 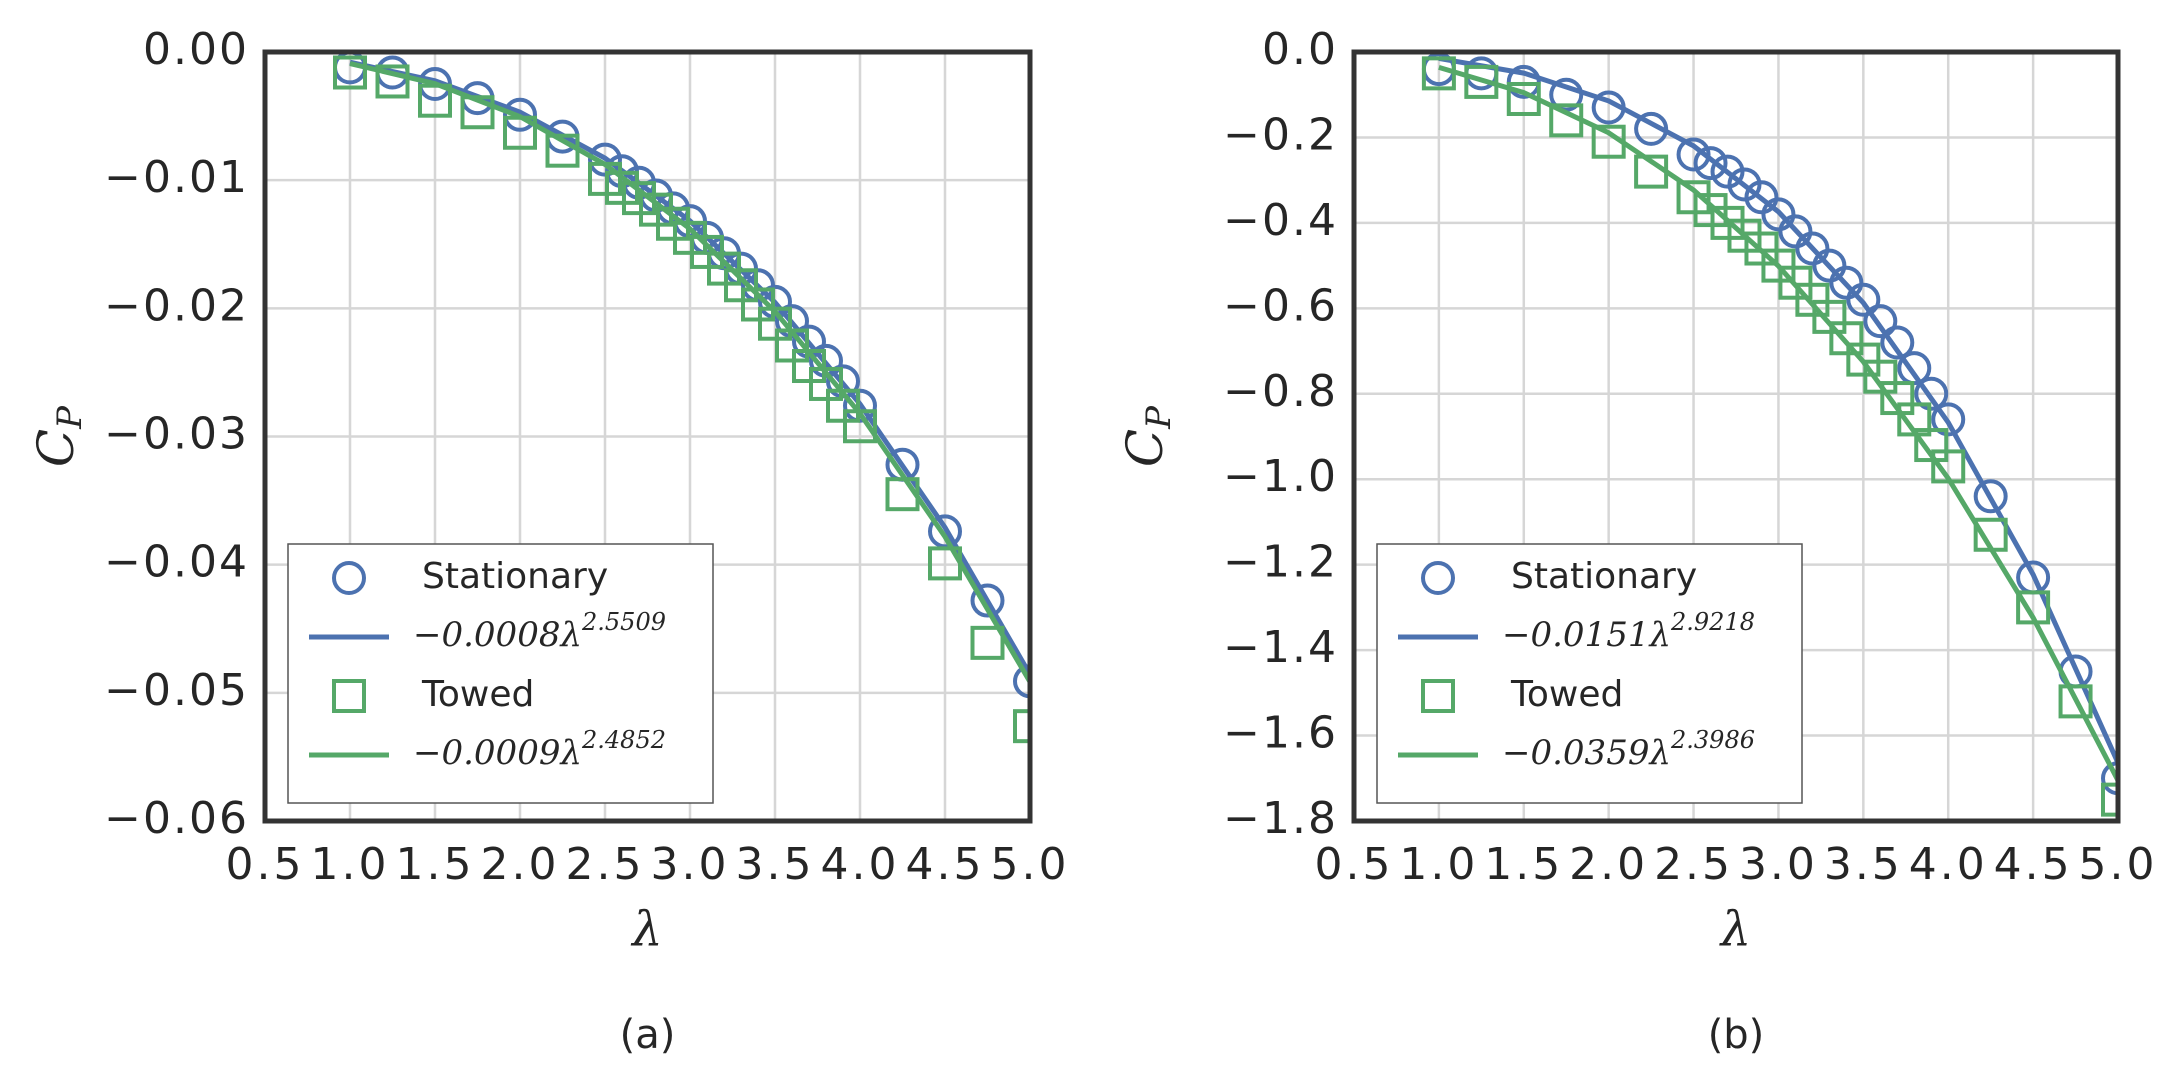 What do you see at coordinates (1712, 622) in the screenshot?
I see `legend-label-exponent: 2.9218` at bounding box center [1712, 622].